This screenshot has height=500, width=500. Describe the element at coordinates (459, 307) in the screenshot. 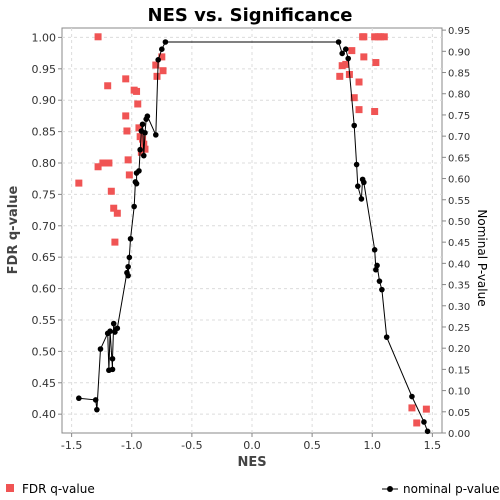

I see `right-tick-label: 0.30` at that location.